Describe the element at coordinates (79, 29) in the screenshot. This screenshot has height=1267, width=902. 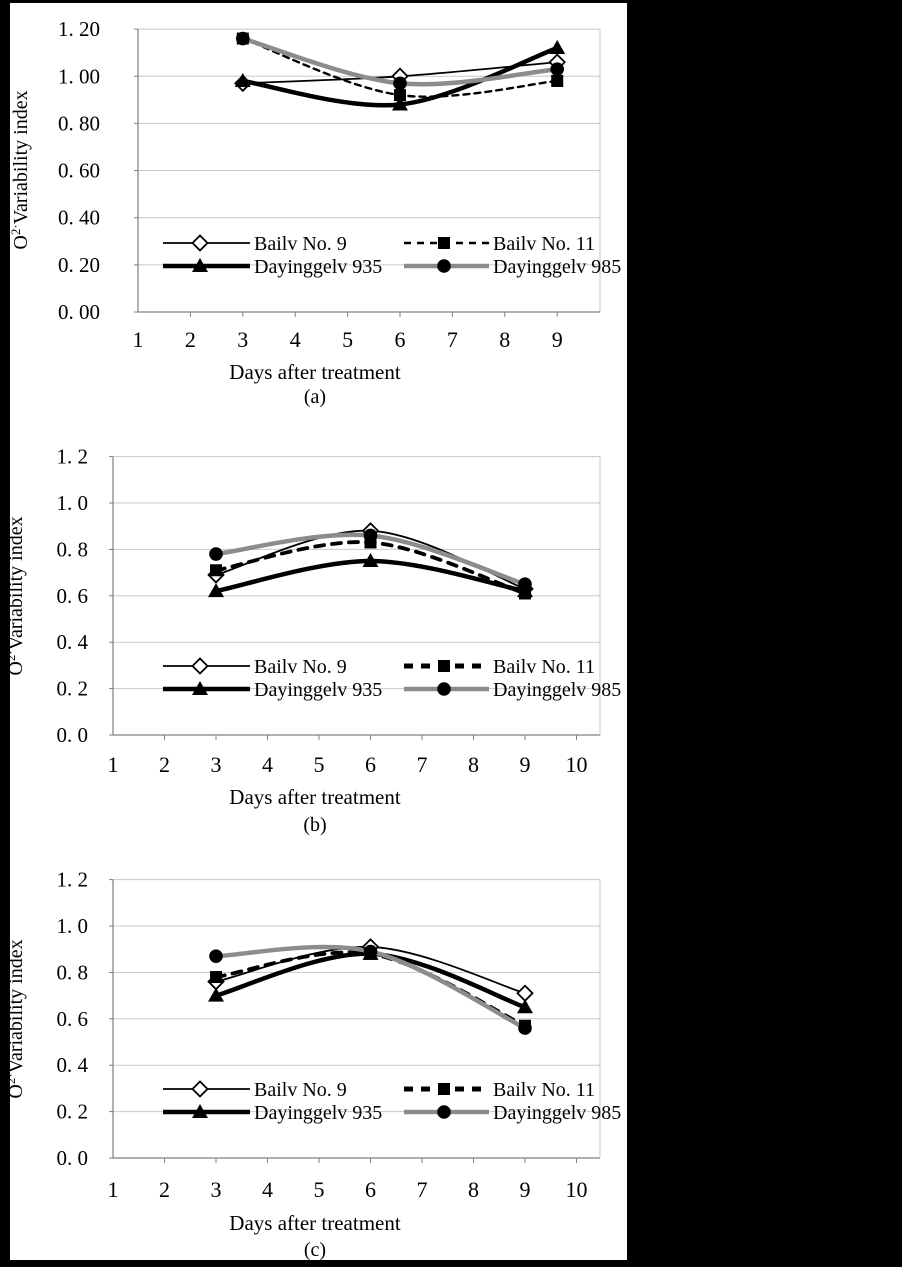
I see `y-tick-label: 1. 20` at that location.